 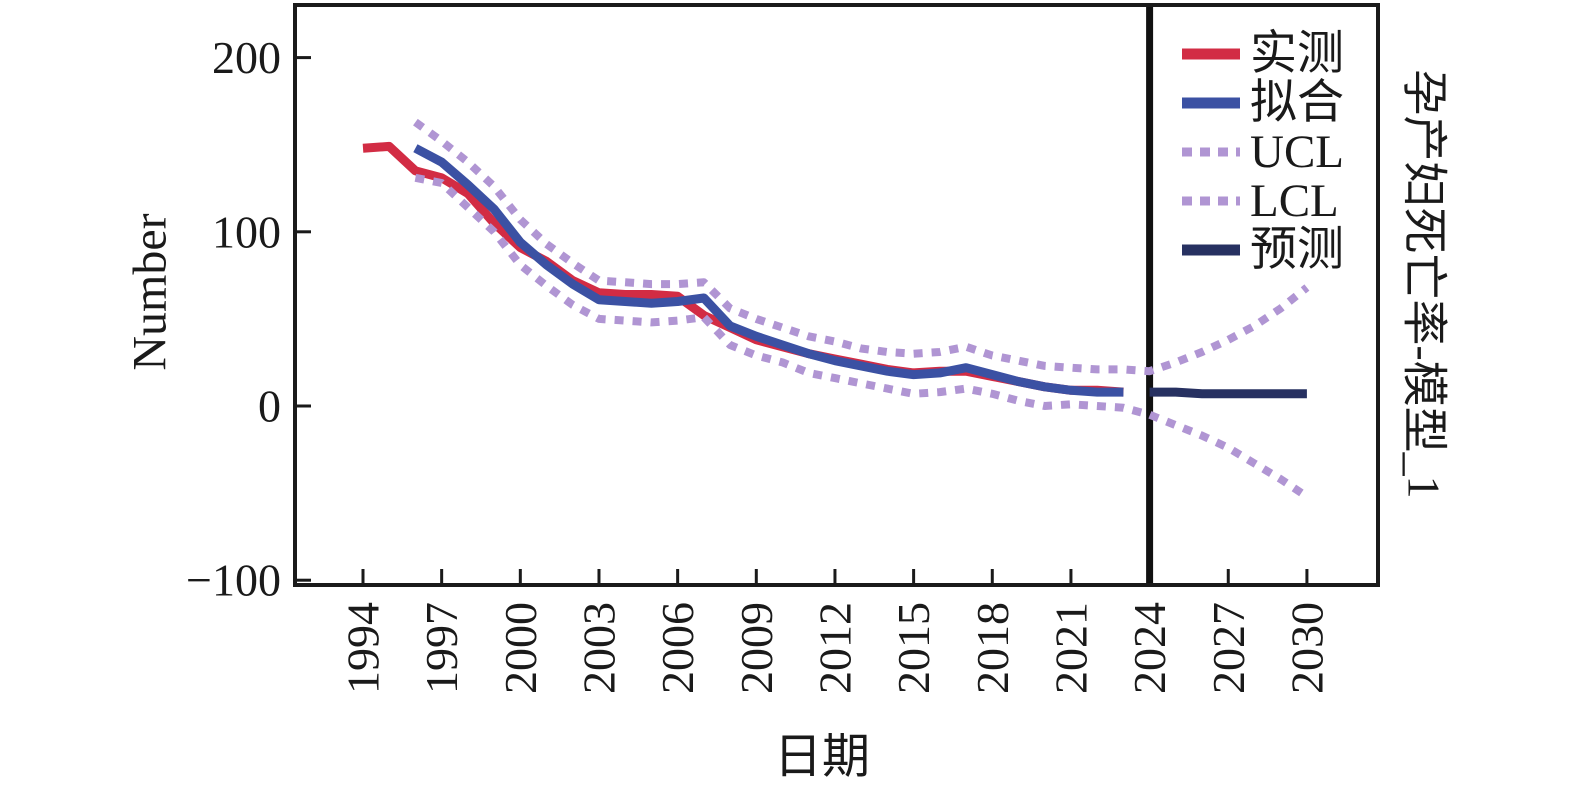 I want to click on series-fitted, so click(x=768, y=270).